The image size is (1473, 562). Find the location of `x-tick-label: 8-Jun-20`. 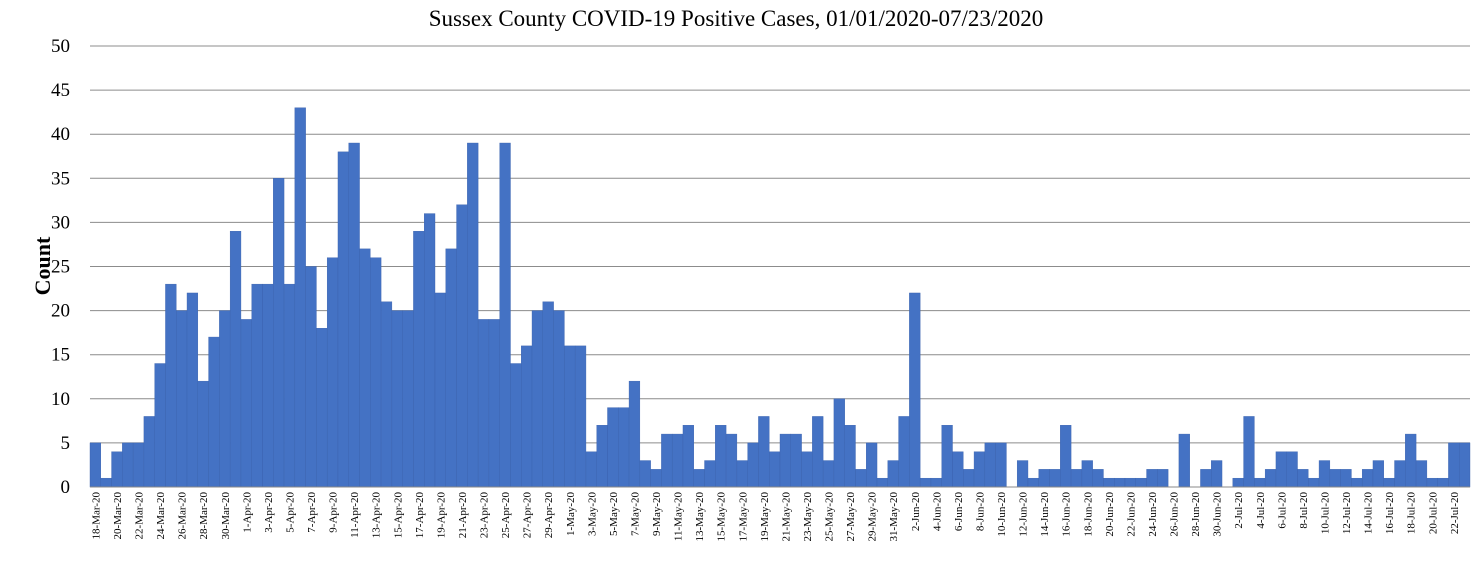

x-tick-label: 8-Jun-20 is located at coordinates (980, 512).